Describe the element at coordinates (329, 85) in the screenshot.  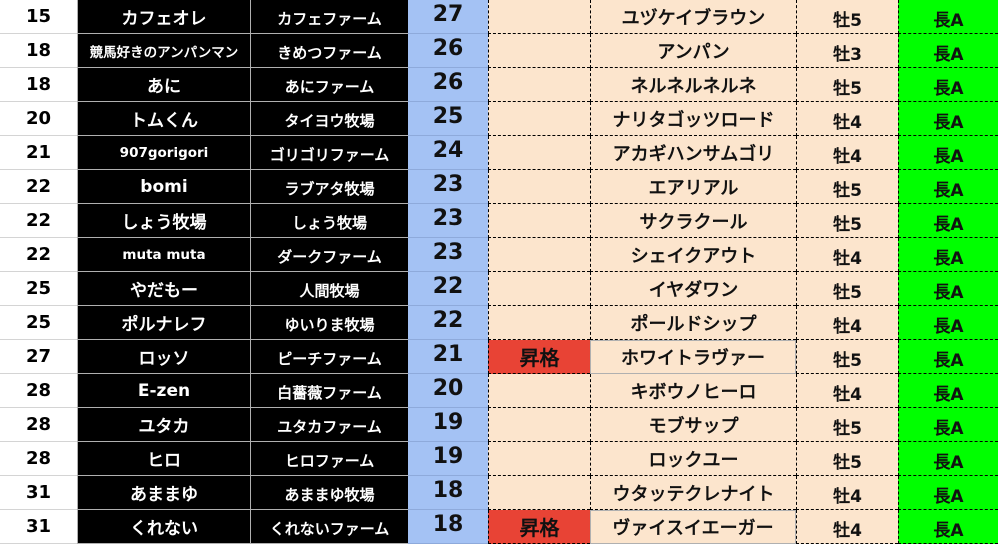
I see `farm-name-cell: あにファーム` at that location.